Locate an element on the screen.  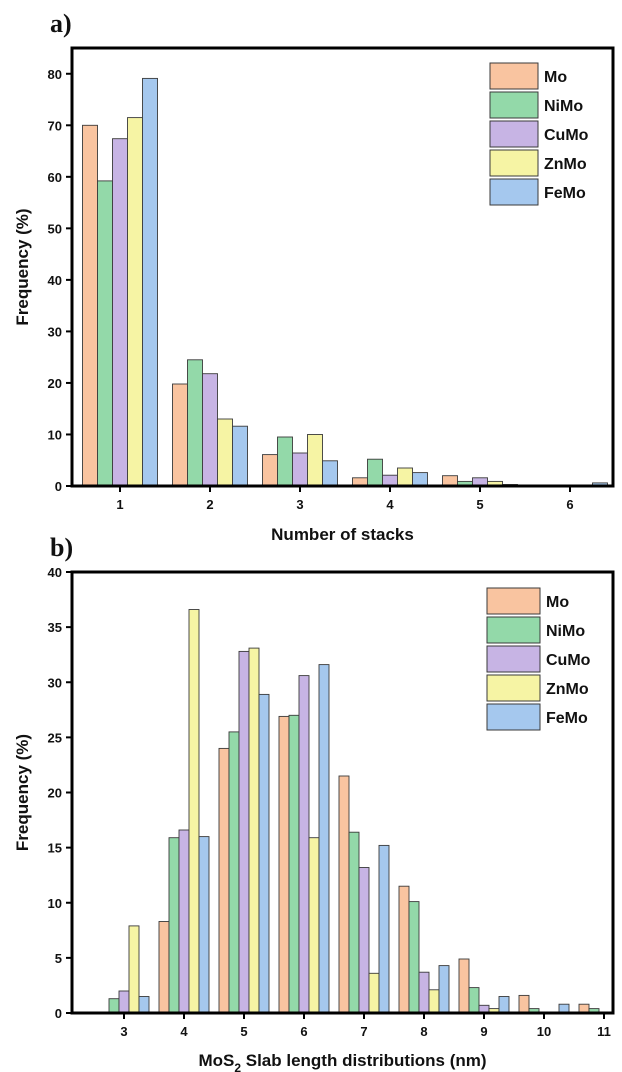
x-tick-label: 3 is located at coordinates (123, 1031).